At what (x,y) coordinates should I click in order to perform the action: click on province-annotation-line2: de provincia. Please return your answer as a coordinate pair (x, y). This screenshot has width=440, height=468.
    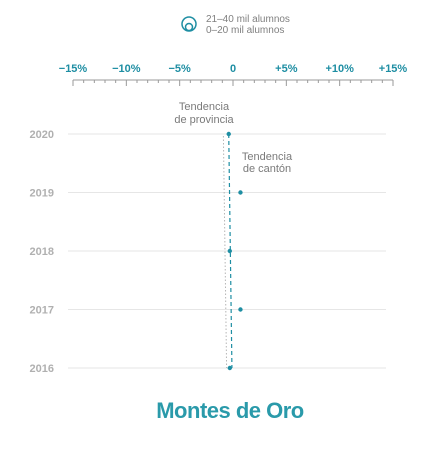
    Looking at the image, I should click on (204, 120).